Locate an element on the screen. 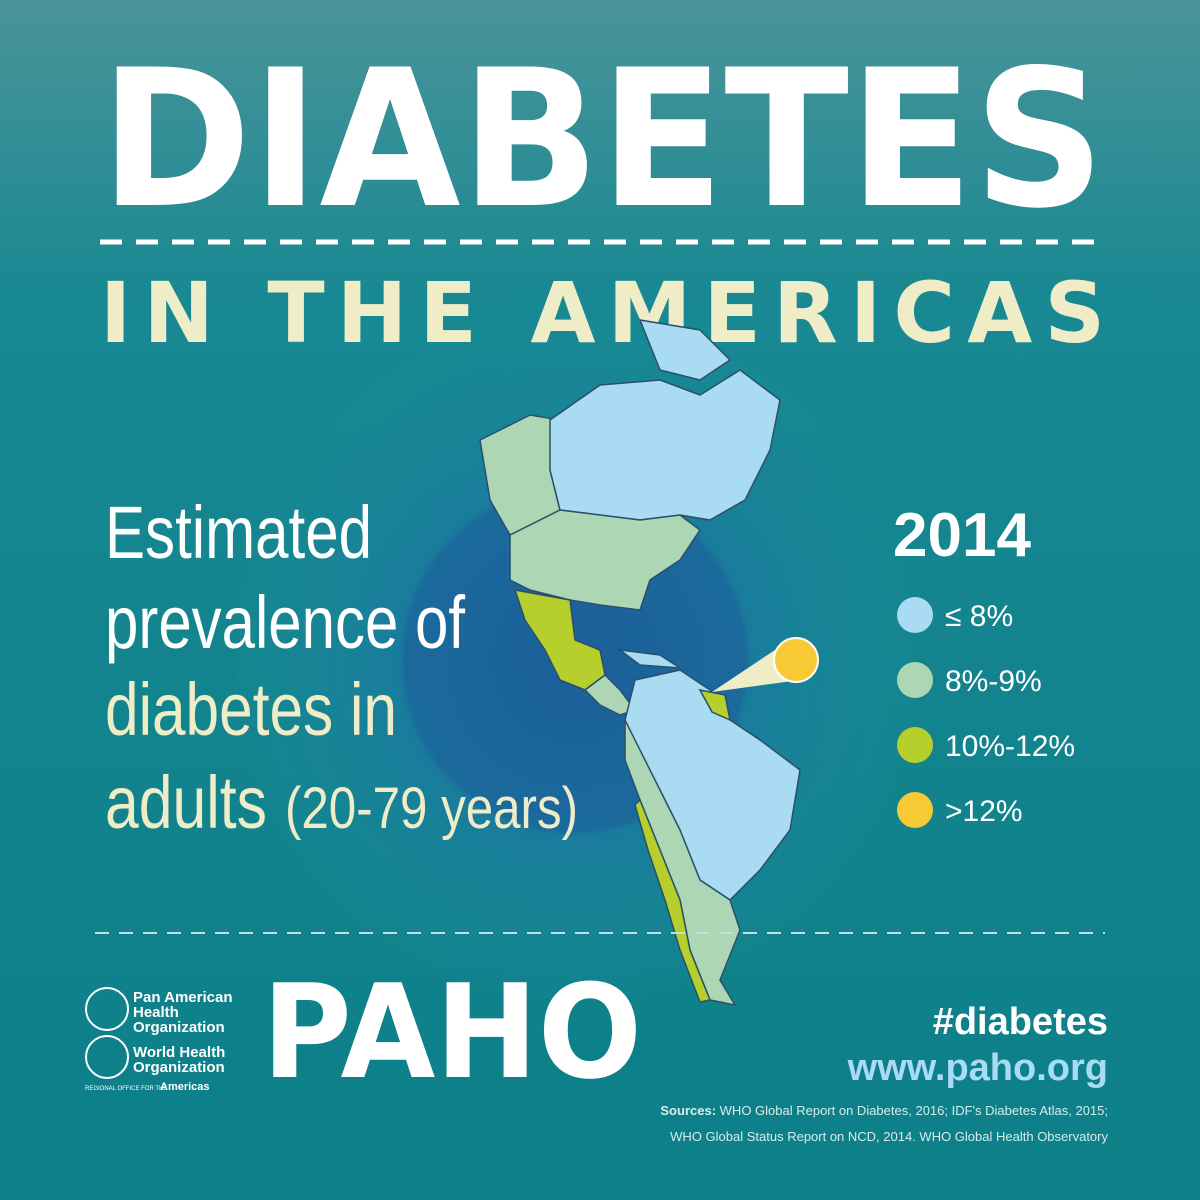 Image resolution: width=1200 pixels, height=1200 pixels. legend-year: 2014 is located at coordinates (962, 535).